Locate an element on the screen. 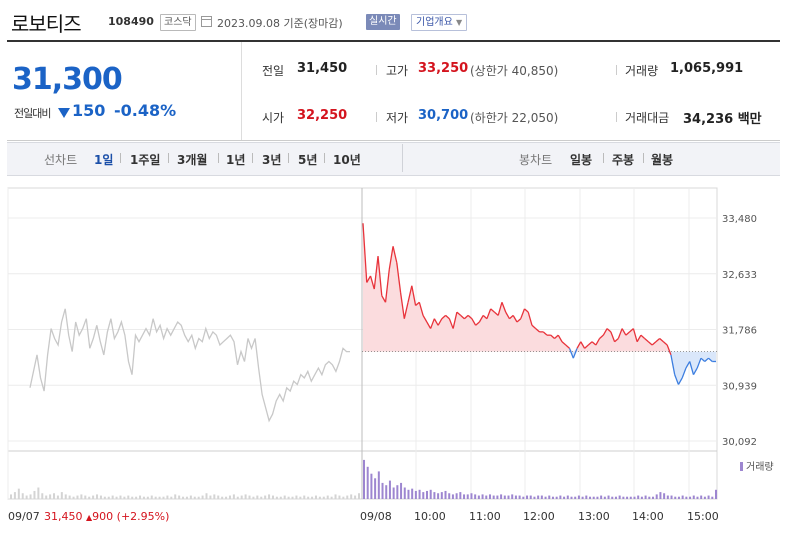  tab-group-divider is located at coordinates (402, 158).